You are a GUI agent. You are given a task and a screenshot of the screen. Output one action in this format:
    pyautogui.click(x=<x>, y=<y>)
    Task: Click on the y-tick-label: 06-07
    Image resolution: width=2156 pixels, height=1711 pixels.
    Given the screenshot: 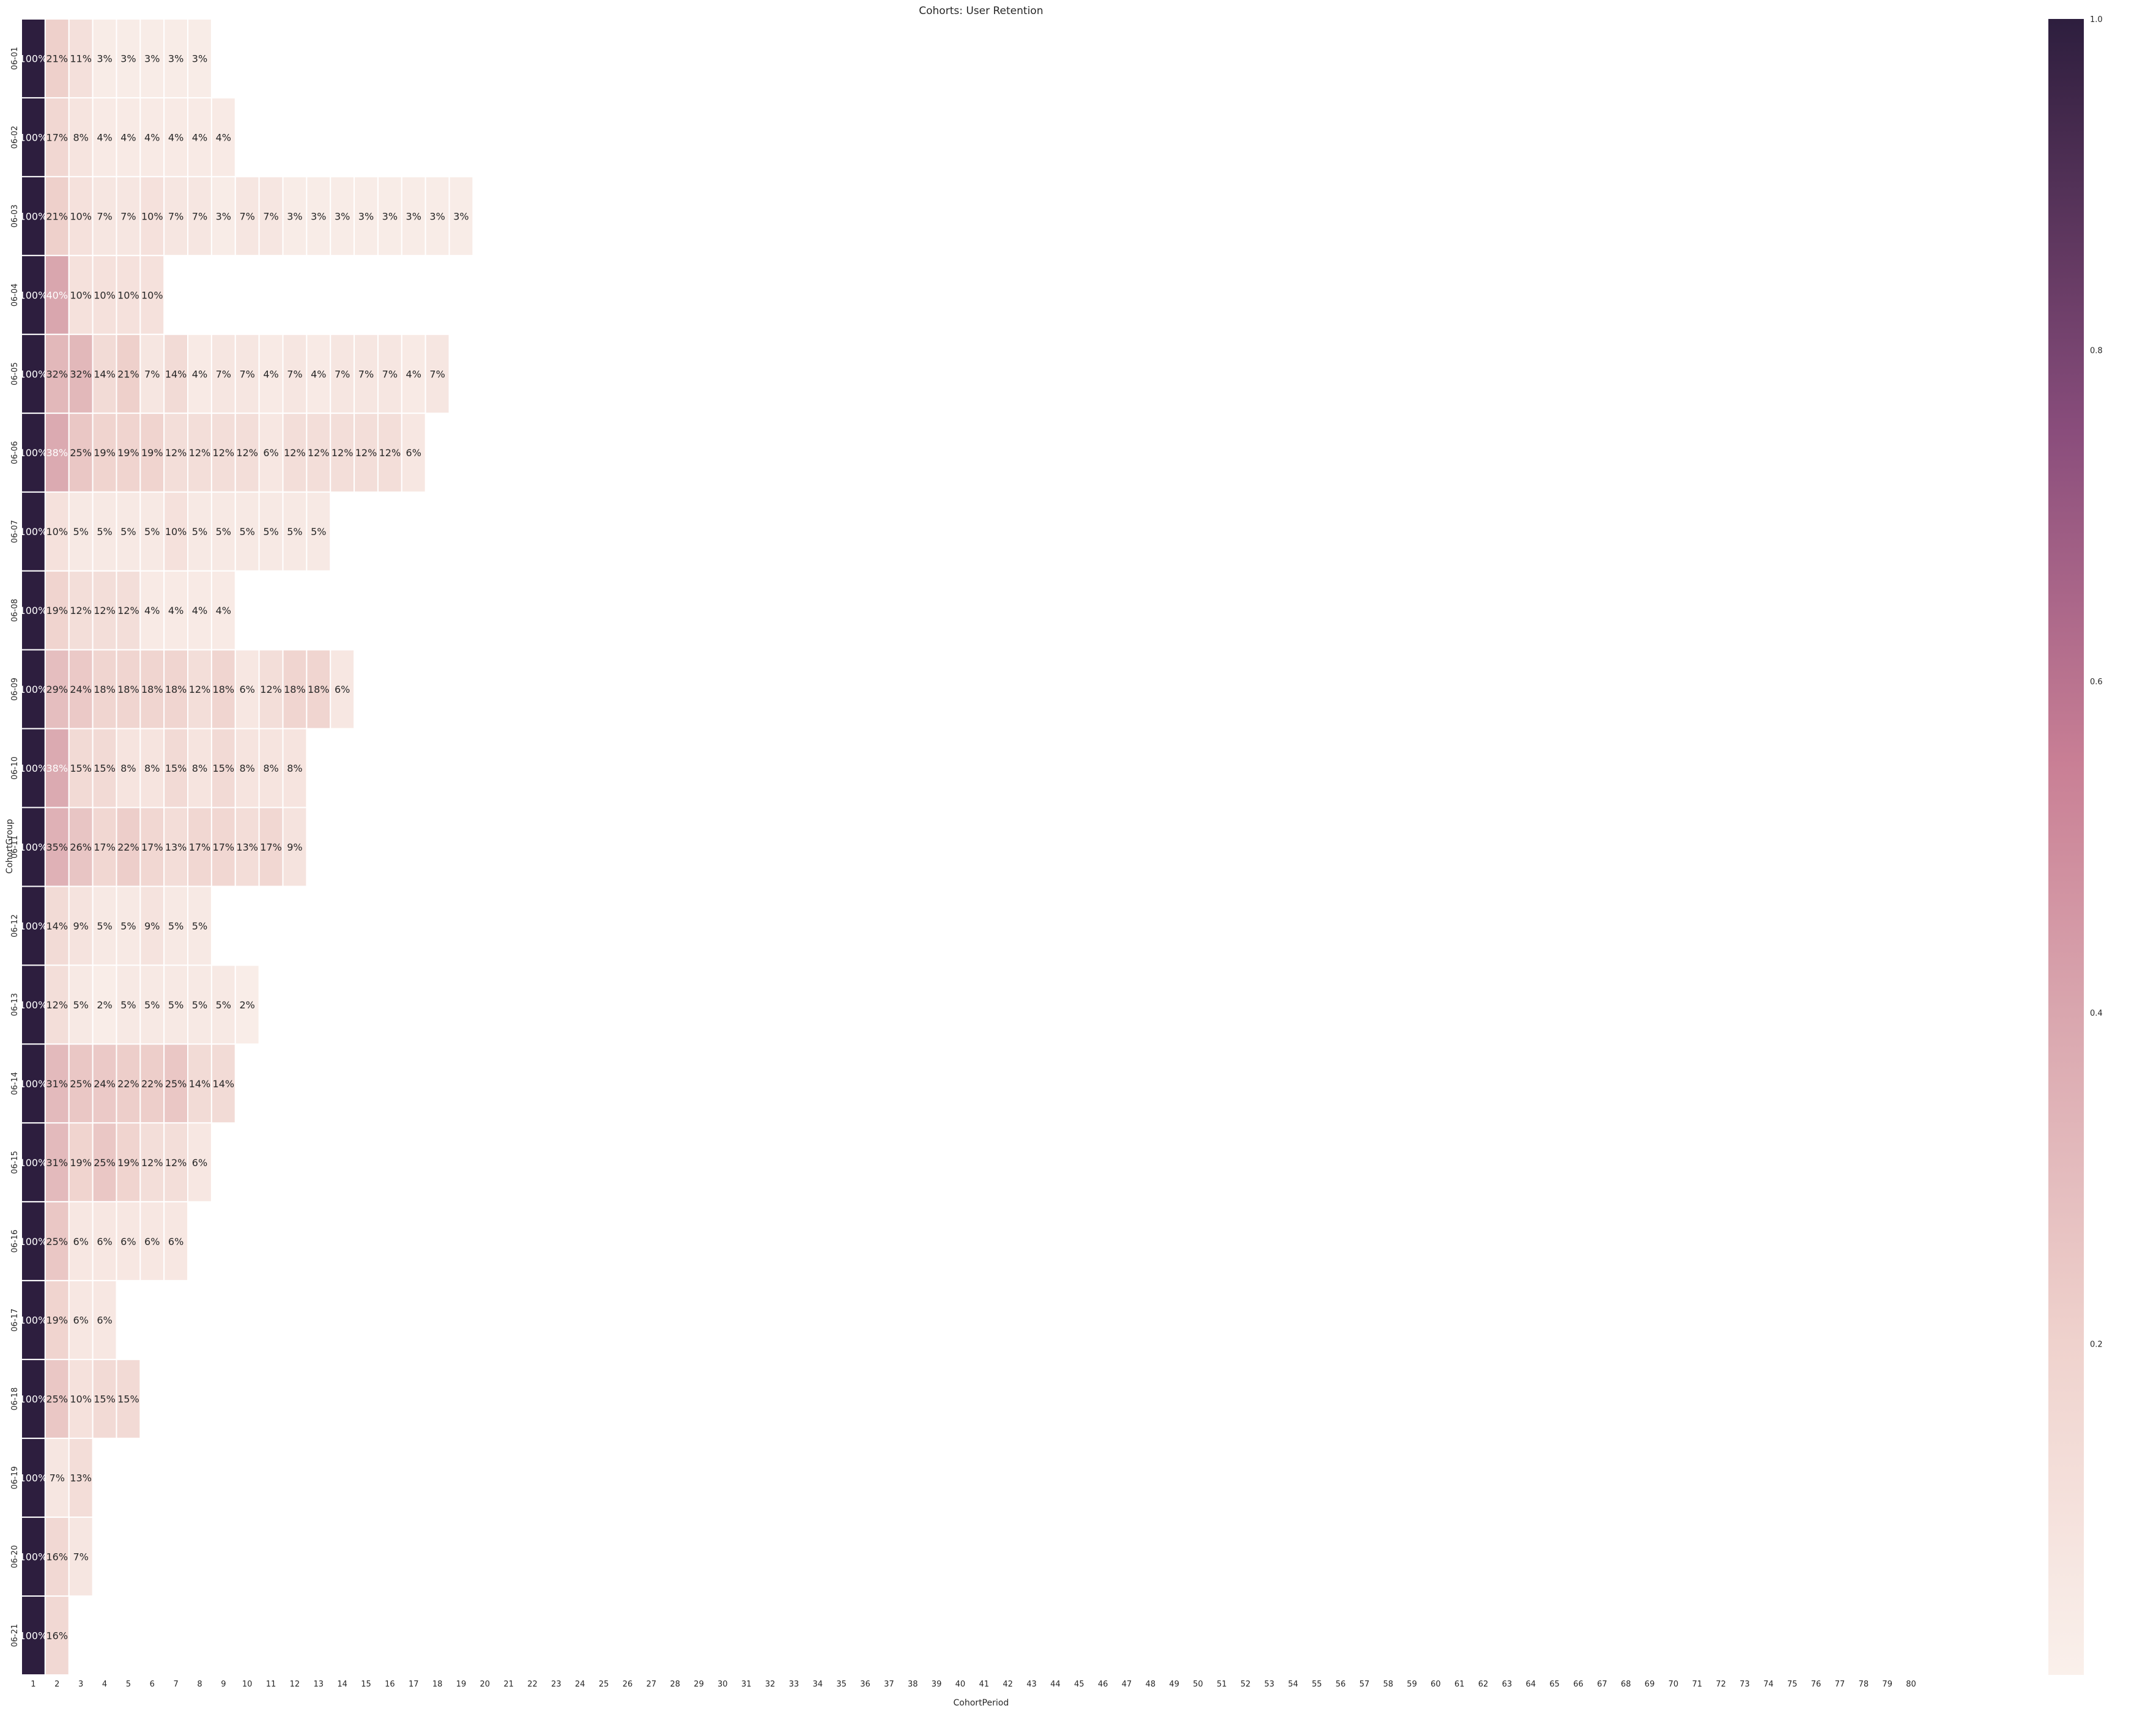 What is the action you would take?
    pyautogui.click(x=15, y=531)
    